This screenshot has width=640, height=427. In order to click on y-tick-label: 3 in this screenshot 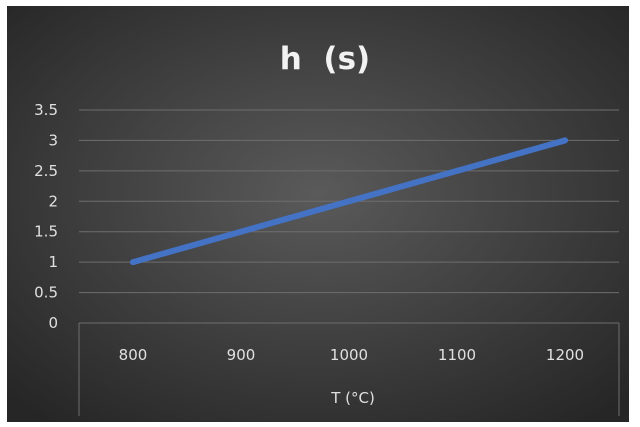, I will do `click(53, 140)`.